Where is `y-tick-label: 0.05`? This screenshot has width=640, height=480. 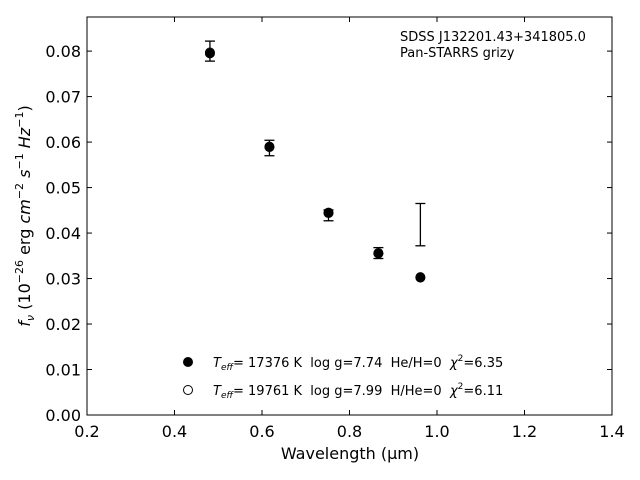 y-tick-label: 0.05 is located at coordinates (63, 188).